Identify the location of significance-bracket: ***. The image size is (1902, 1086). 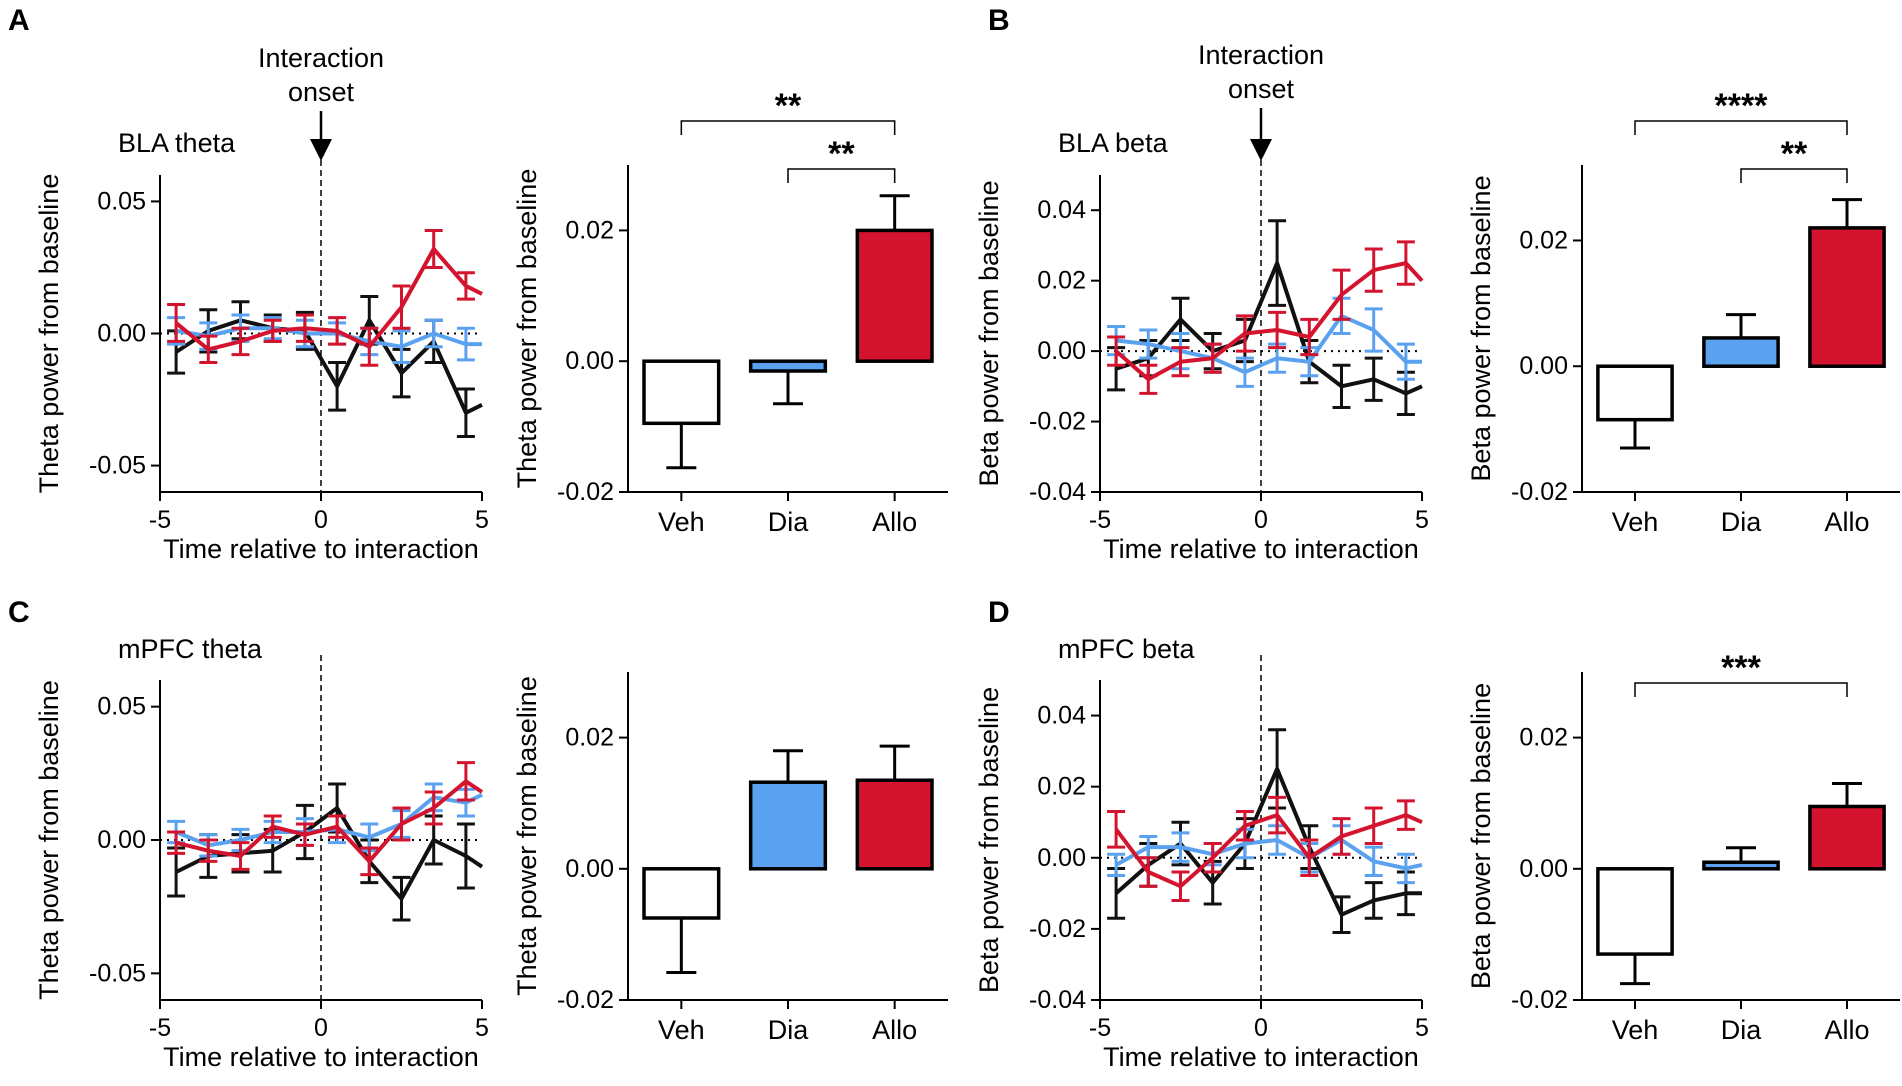
(1741, 673).